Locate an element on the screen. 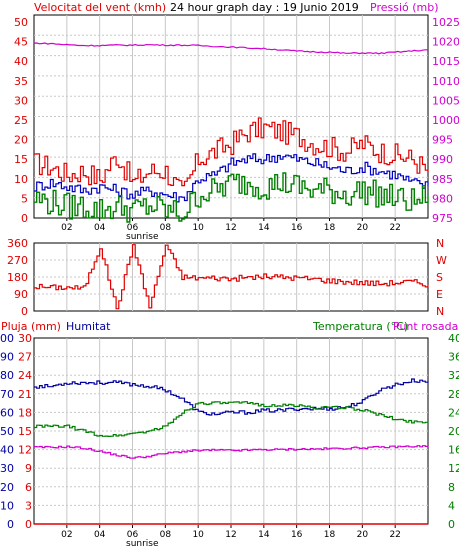 The image size is (459, 554). dewpoint-title: Punt rosada is located at coordinates (425, 326).